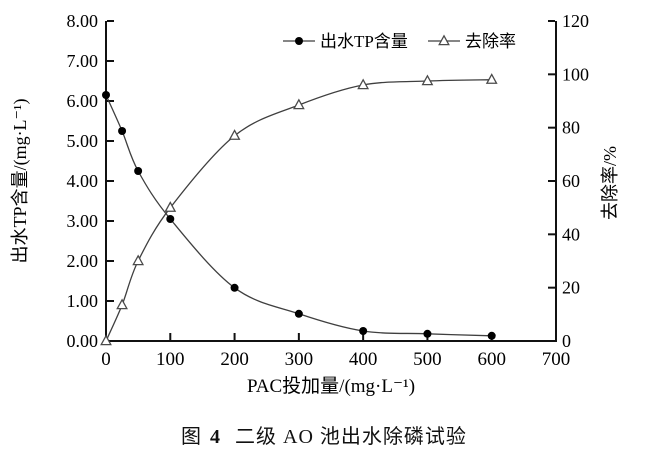  What do you see at coordinates (20, 181) in the screenshot?
I see `left-axis-title: 出水TP含量/(mg·L⁻¹)` at bounding box center [20, 181].